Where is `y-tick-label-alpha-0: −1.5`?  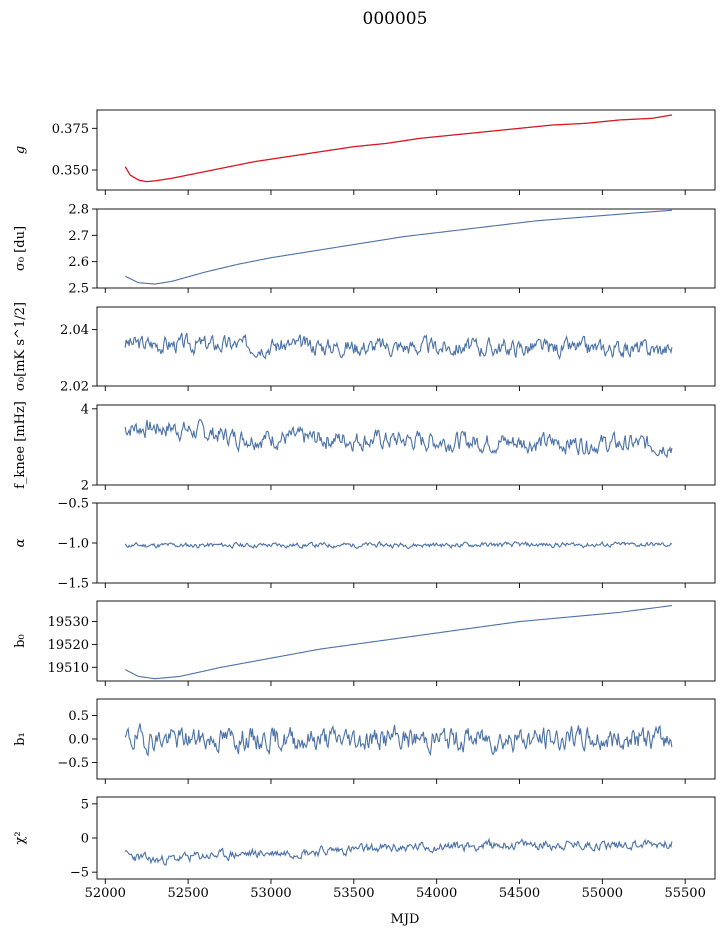
y-tick-label-alpha-0: −1.5 is located at coordinates (73, 584).